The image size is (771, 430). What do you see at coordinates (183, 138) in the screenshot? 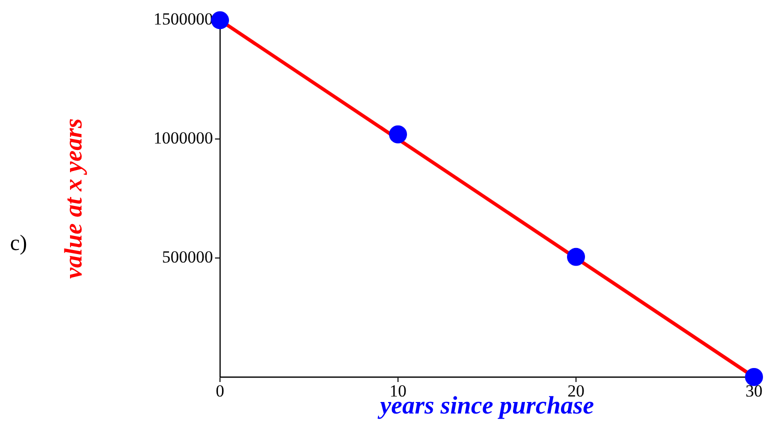
I see `y-tick-label: 1000000` at bounding box center [183, 138].